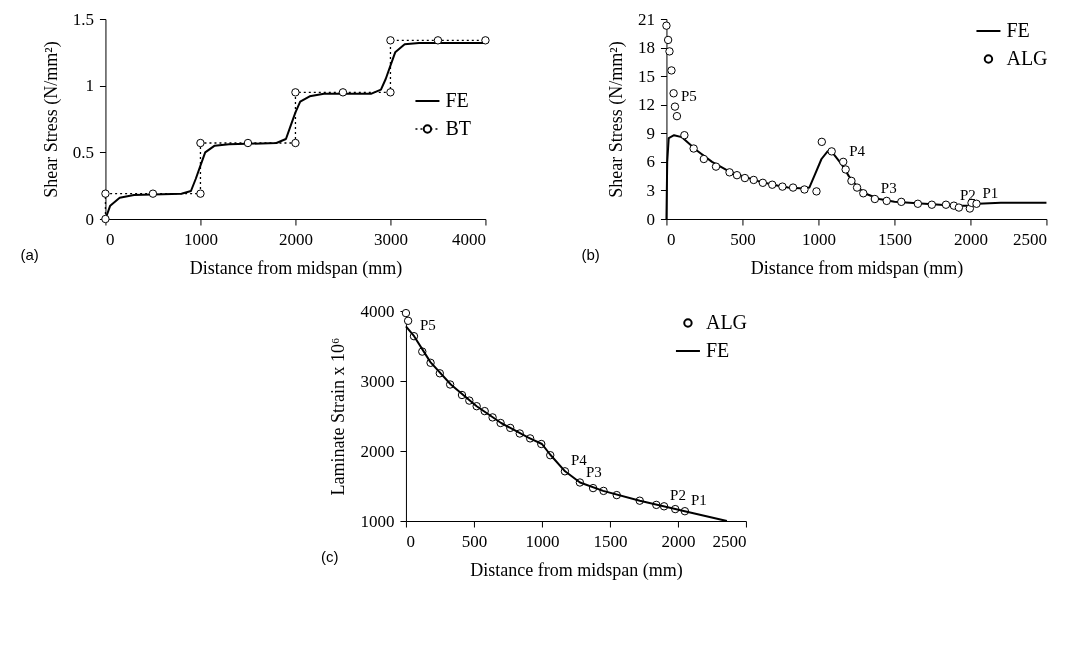  What do you see at coordinates (646, 48) in the screenshot?
I see `y-tick-label: 18` at bounding box center [646, 48].